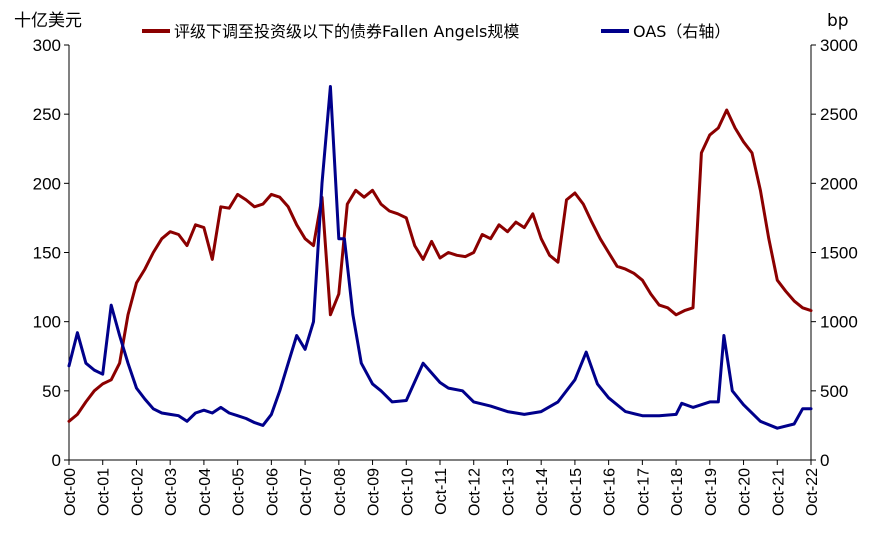 The image size is (894, 541). What do you see at coordinates (778, 492) in the screenshot?
I see `x-tick-label: Oct-21` at bounding box center [778, 492].